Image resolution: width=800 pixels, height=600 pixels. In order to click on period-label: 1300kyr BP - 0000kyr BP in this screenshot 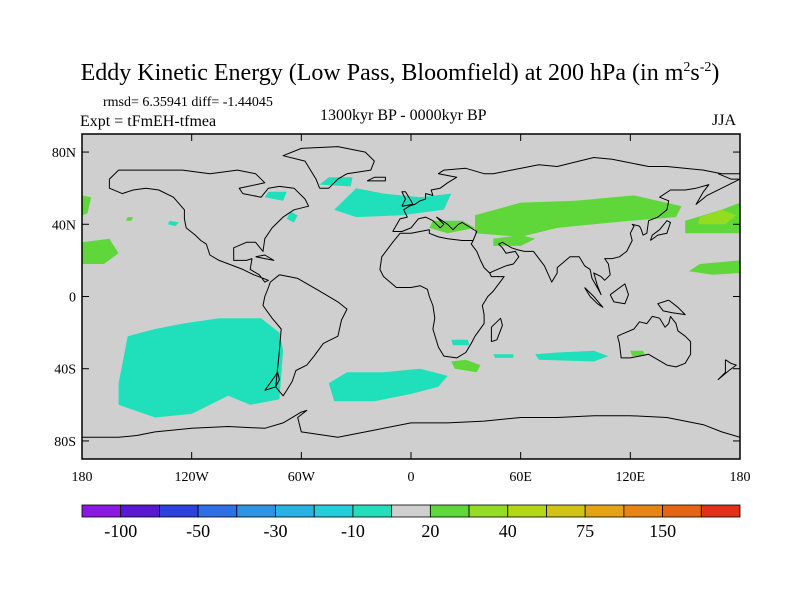, I will do `click(403, 115)`.